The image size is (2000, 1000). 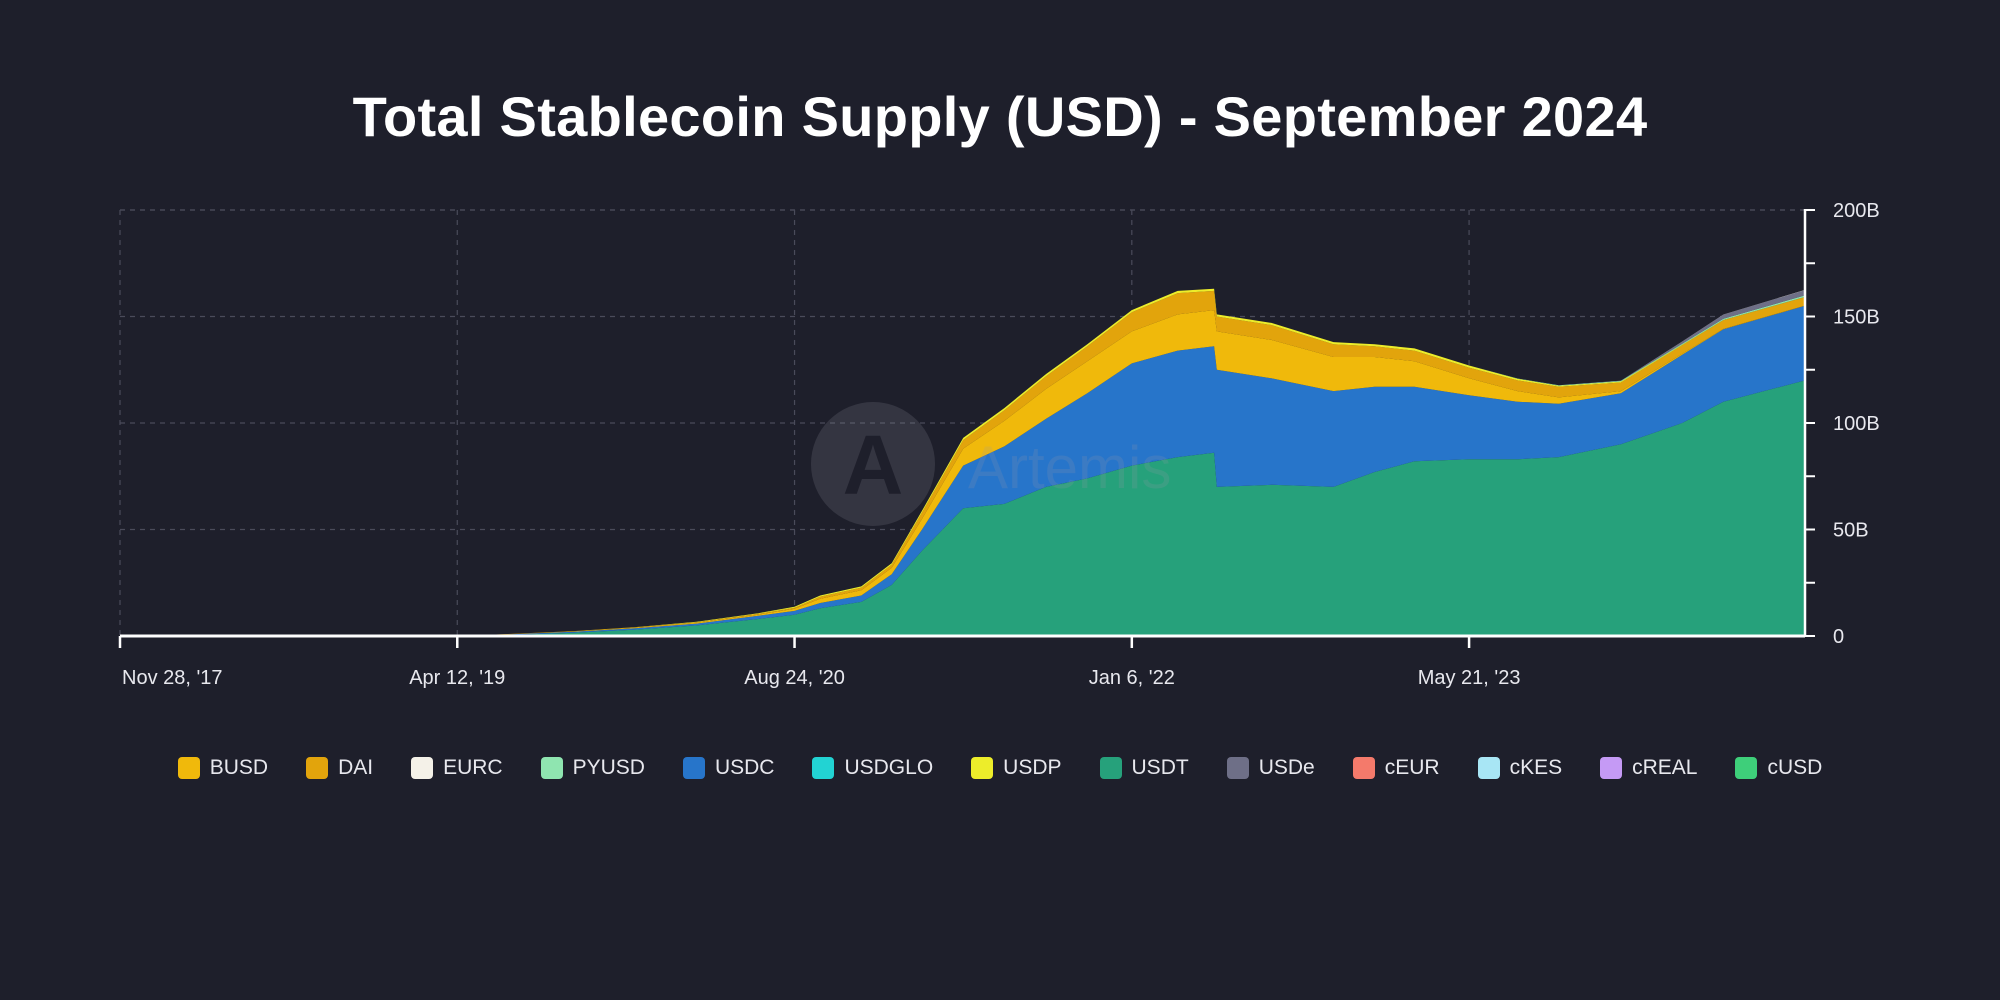 What do you see at coordinates (608, 767) in the screenshot?
I see `legend-label: PYUSD` at bounding box center [608, 767].